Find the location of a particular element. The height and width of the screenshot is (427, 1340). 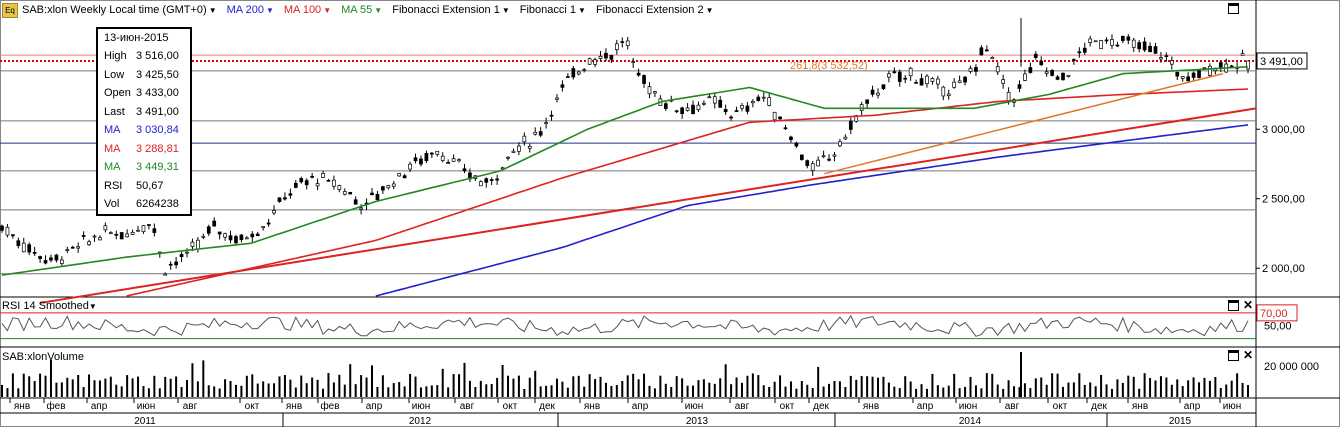

data-window-row: High 3 516,00 is located at coordinates (141, 56).